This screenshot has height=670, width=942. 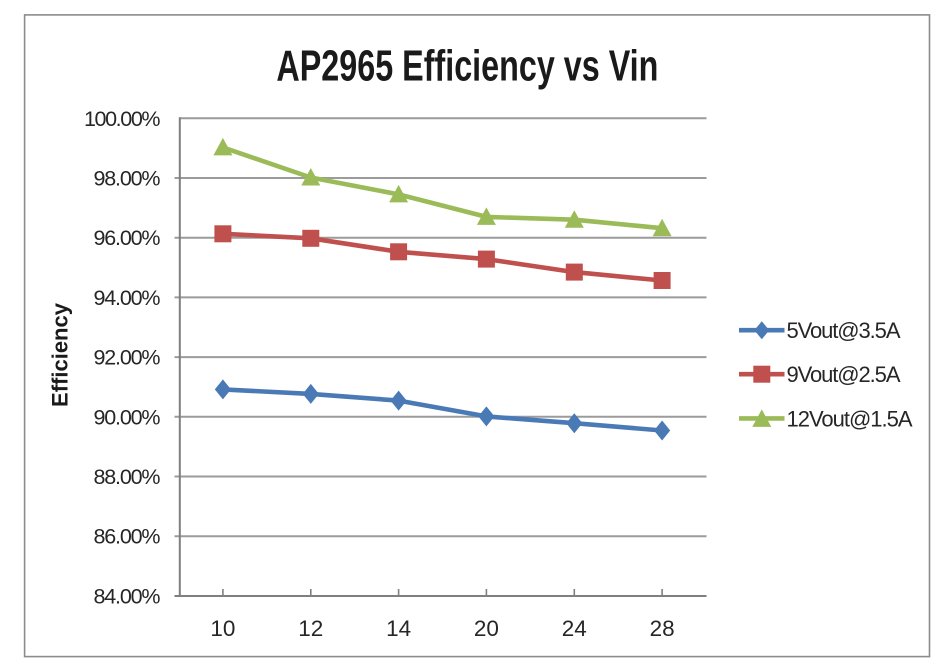 I want to click on svg-text: Efficiency, so click(x=60, y=354).